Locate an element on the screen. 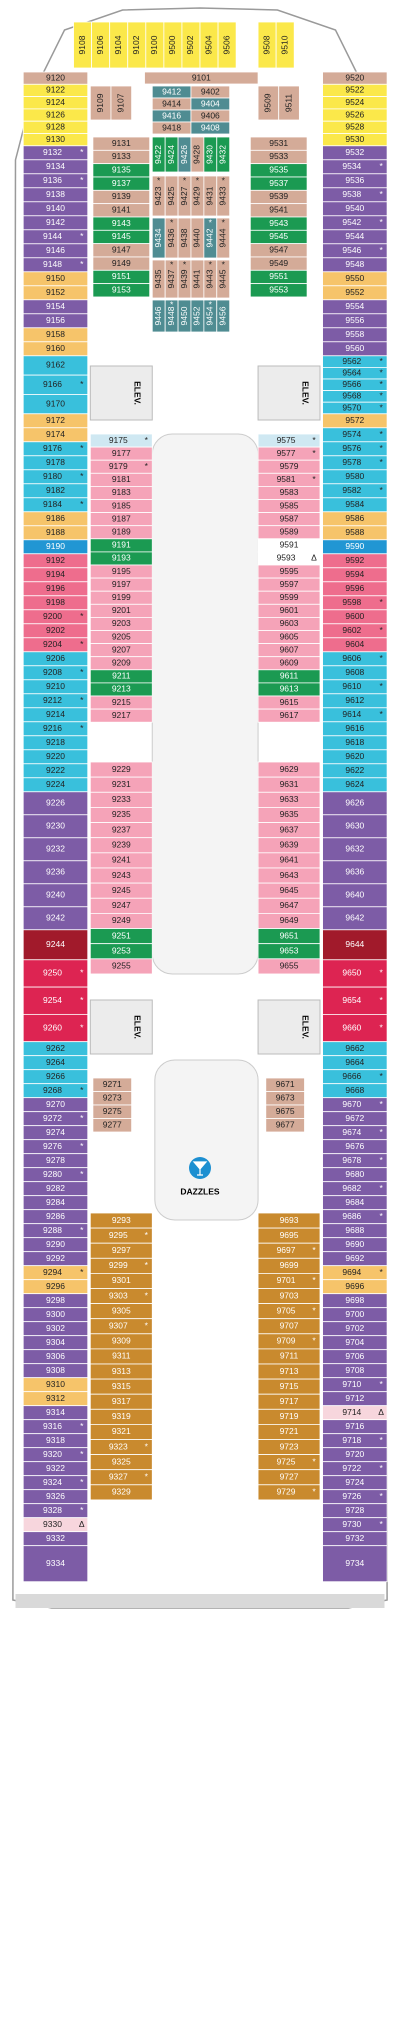 Image resolution: width=400 pixels, height=2025 pixels. cabin-number: 9313 is located at coordinates (121, 1371).